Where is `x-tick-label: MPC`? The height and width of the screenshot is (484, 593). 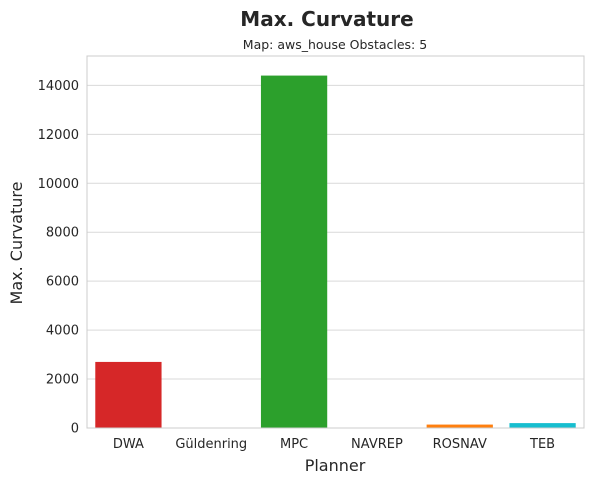 x-tick-label: MPC is located at coordinates (294, 444).